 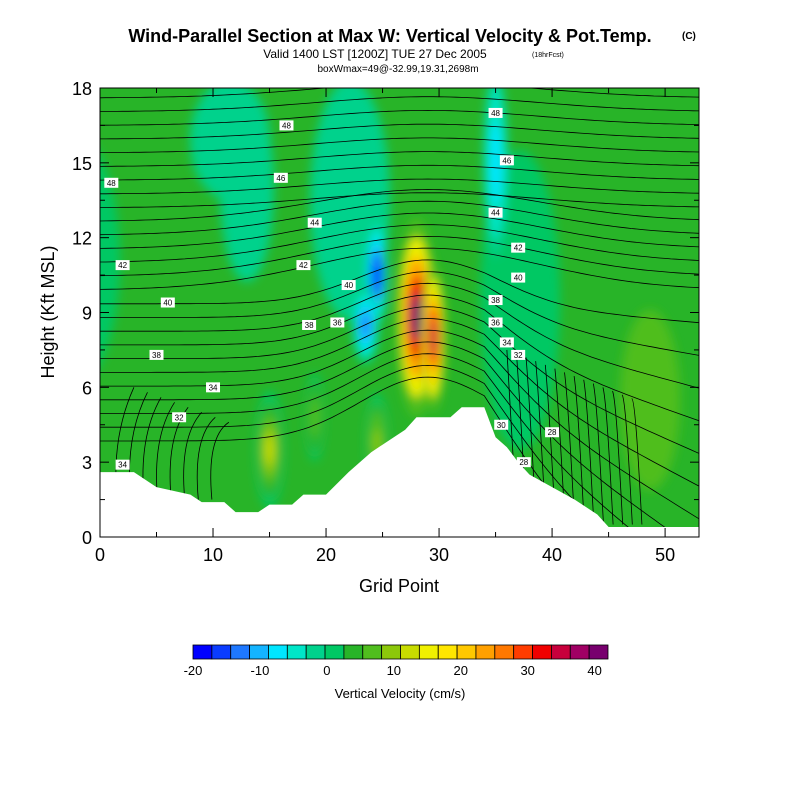 I want to click on contour-label-text: 38, so click(x=309, y=325).